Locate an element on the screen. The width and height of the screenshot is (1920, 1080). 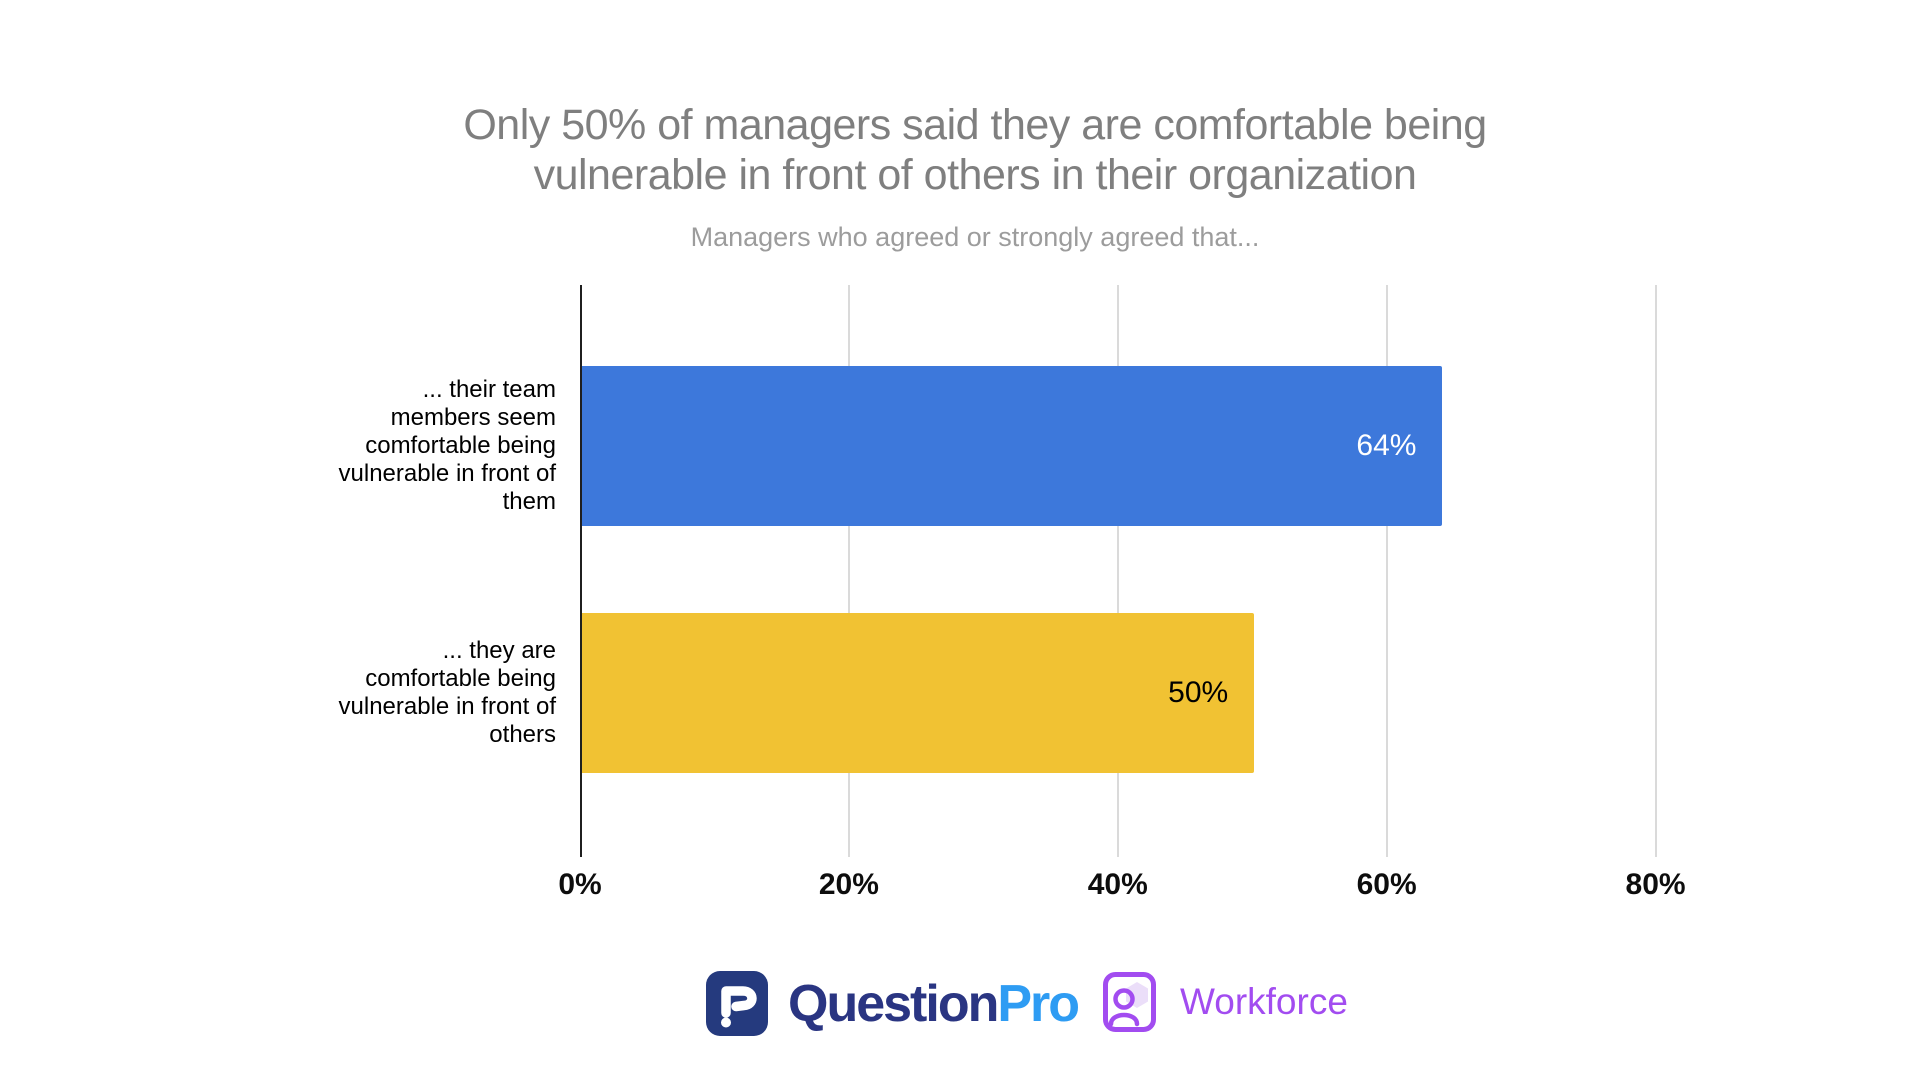
category-label-line: others is located at coordinates (522, 734).